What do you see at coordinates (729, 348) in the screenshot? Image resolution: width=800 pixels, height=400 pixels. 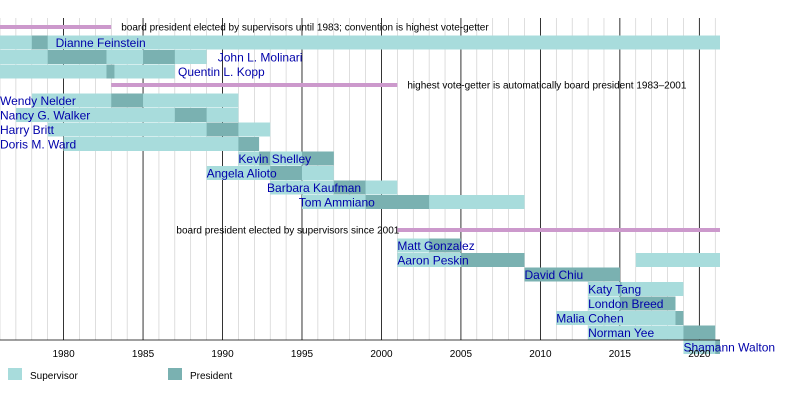 I see `person-name-label: Shamann Walton` at bounding box center [729, 348].